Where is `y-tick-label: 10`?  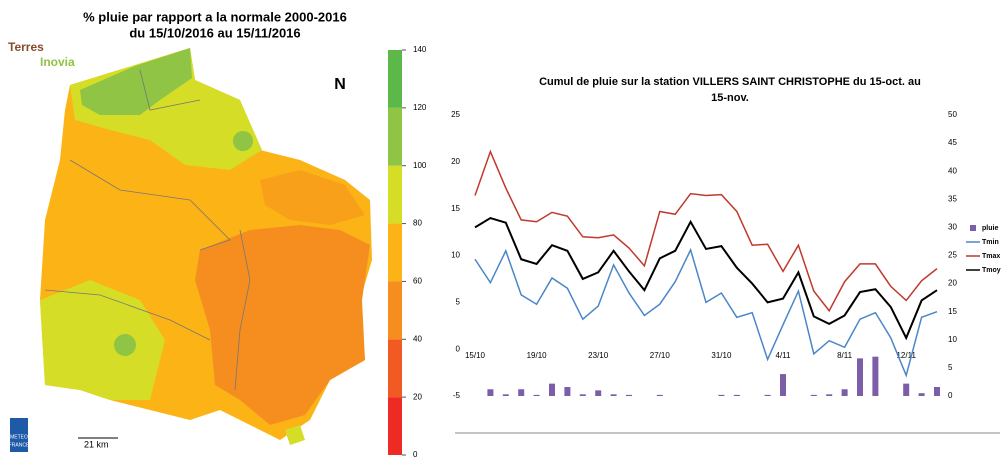 y-tick-label: 10 is located at coordinates (455, 255).